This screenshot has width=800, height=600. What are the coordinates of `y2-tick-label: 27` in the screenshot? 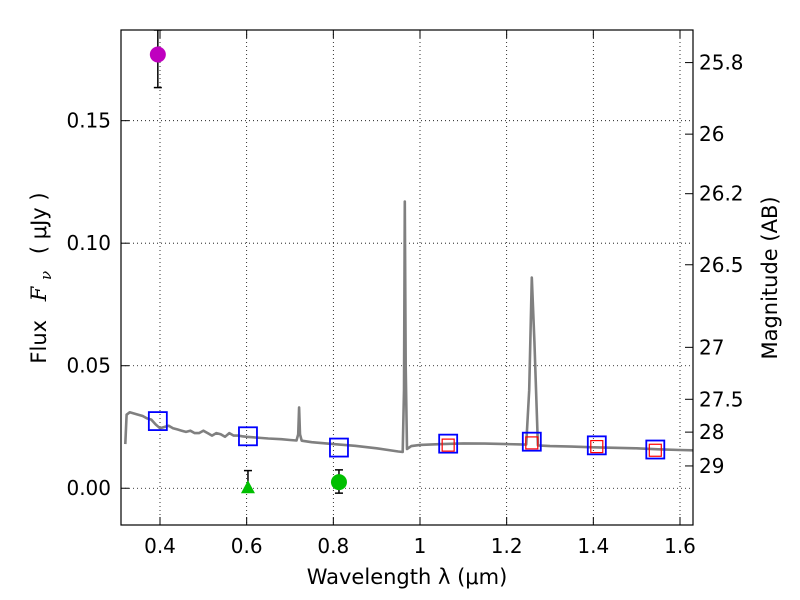 It's located at (711, 347).